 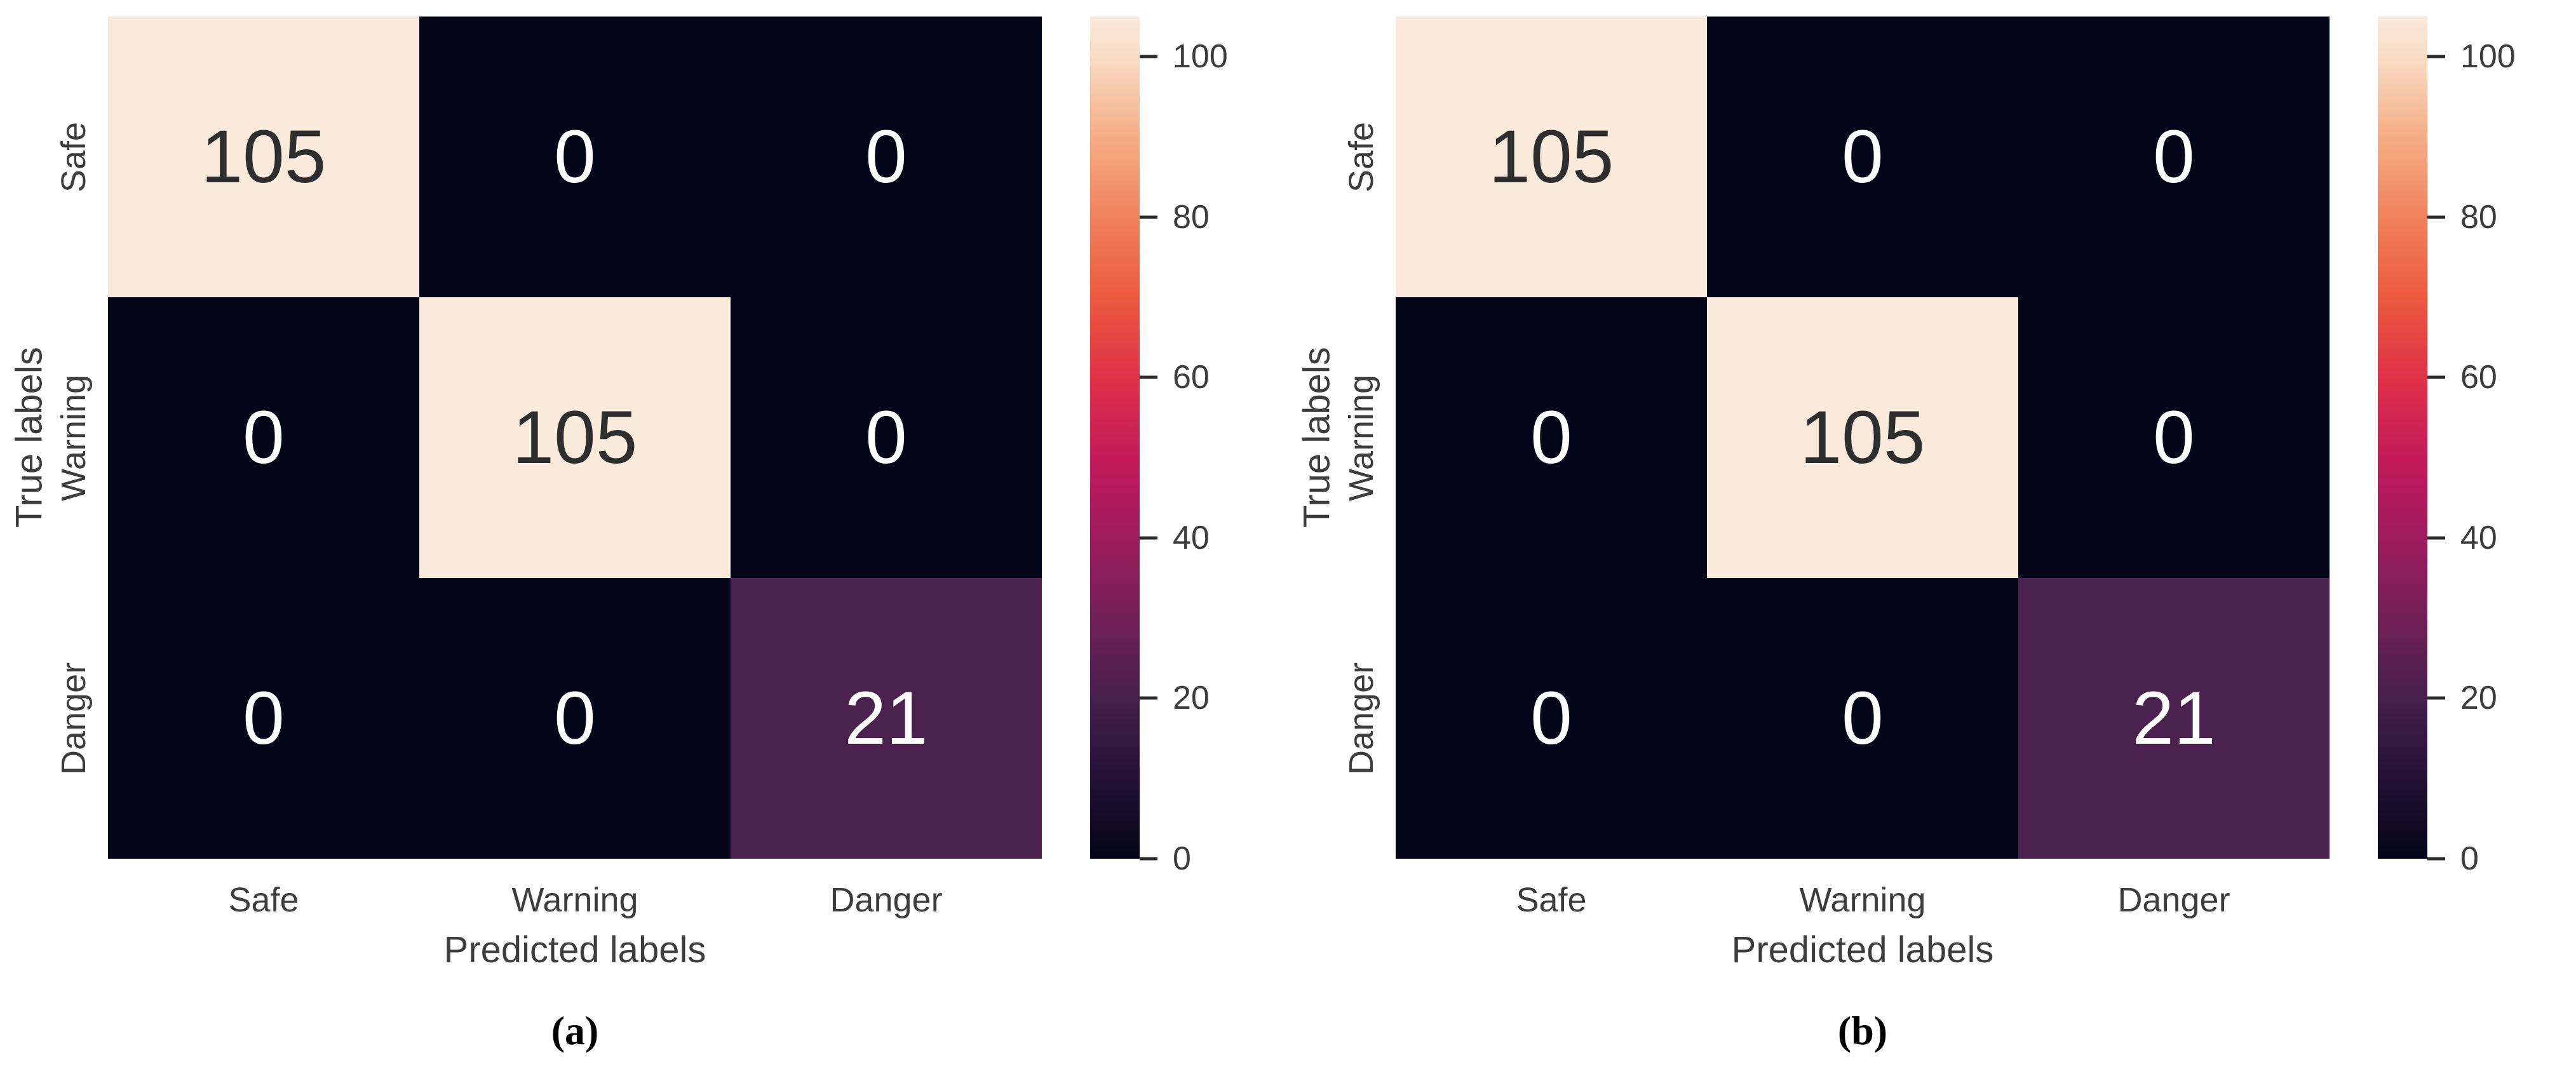 What do you see at coordinates (1862, 1030) in the screenshot?
I see `subfigure-caption-b: (b)` at bounding box center [1862, 1030].